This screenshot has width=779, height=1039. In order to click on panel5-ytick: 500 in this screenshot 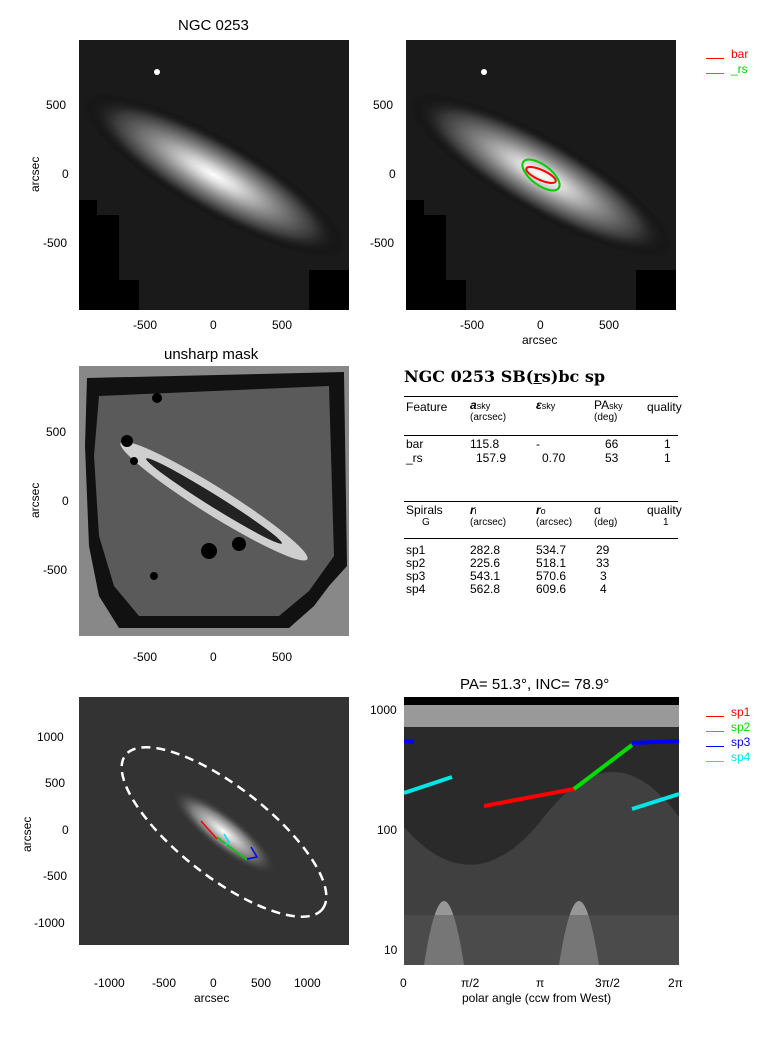, I will do `click(55, 783)`.